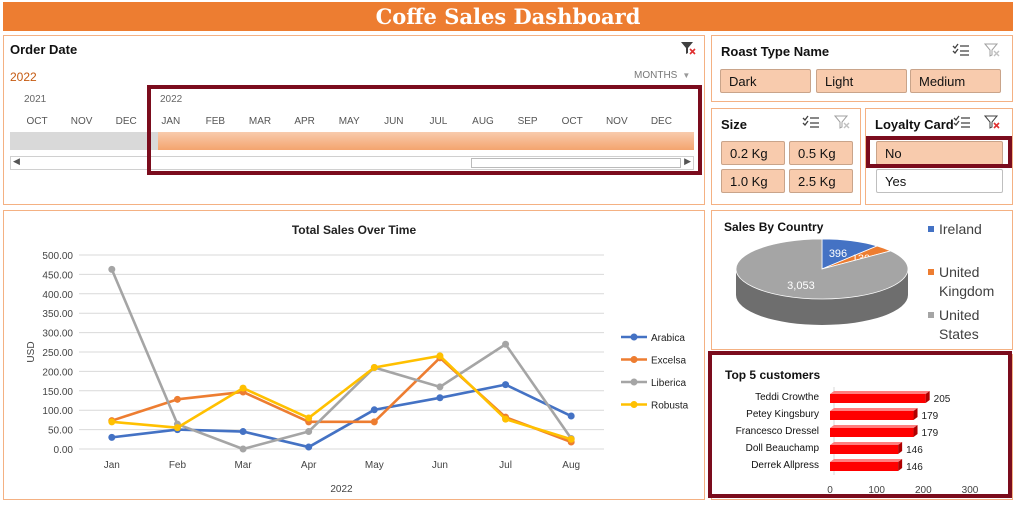 The image size is (1018, 507). What do you see at coordinates (830, 490) in the screenshot?
I see `bar-x-tick-label: 0` at bounding box center [830, 490].